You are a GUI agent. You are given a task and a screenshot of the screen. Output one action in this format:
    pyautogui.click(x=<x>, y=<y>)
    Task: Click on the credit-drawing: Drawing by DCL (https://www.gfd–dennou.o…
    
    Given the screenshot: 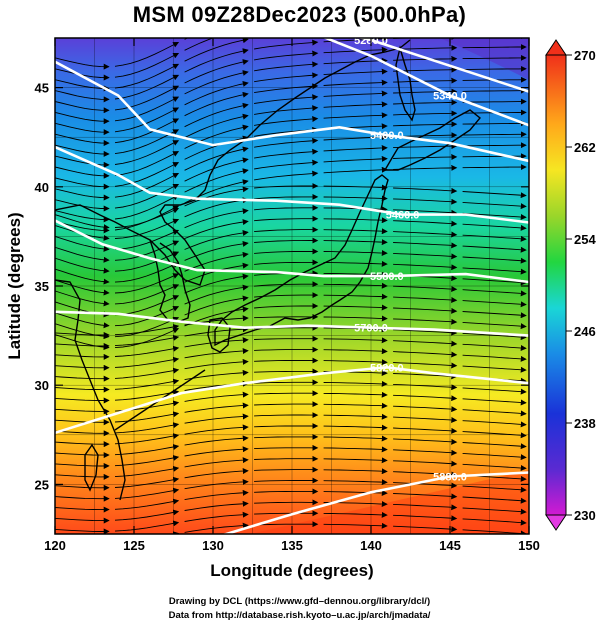 What is the action you would take?
    pyautogui.click(x=299, y=601)
    